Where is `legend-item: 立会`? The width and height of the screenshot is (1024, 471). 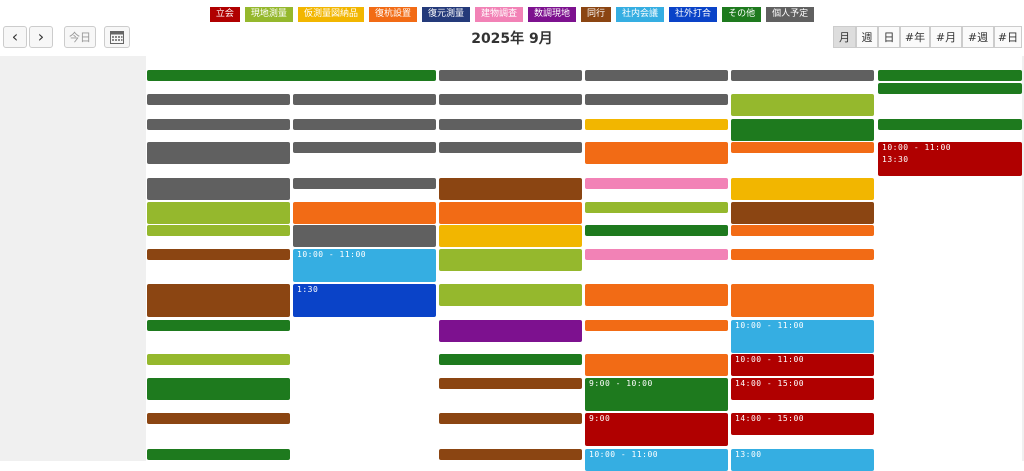 legend-item: 立会 is located at coordinates (224, 14).